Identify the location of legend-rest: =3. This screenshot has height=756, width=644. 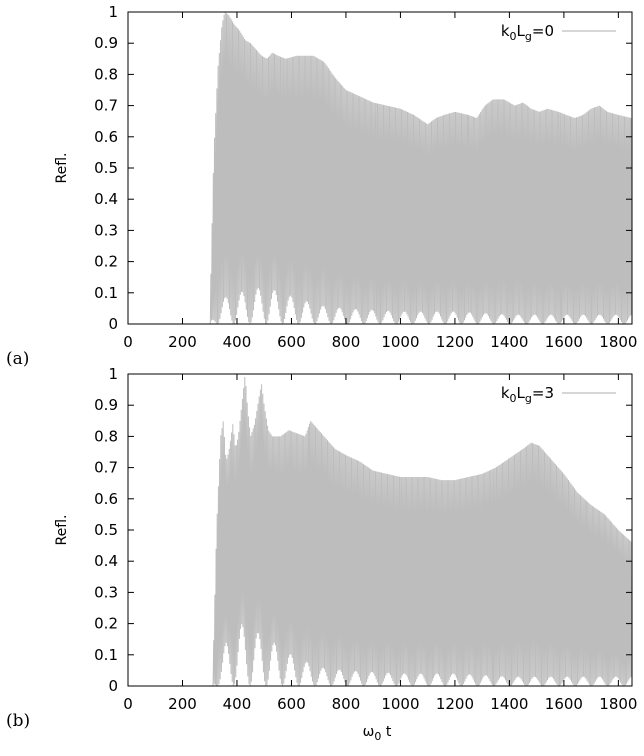
(543, 393).